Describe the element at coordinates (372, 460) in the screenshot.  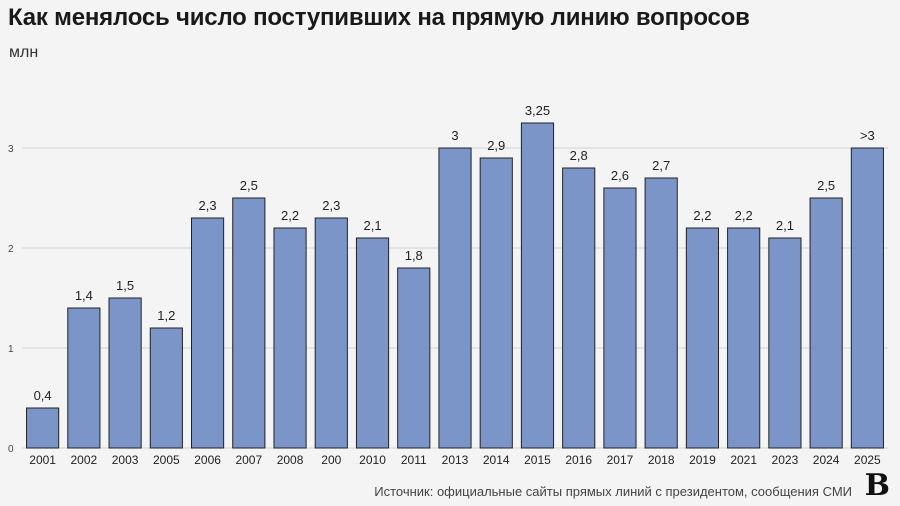
I see `x-tick-label: 2010` at that location.